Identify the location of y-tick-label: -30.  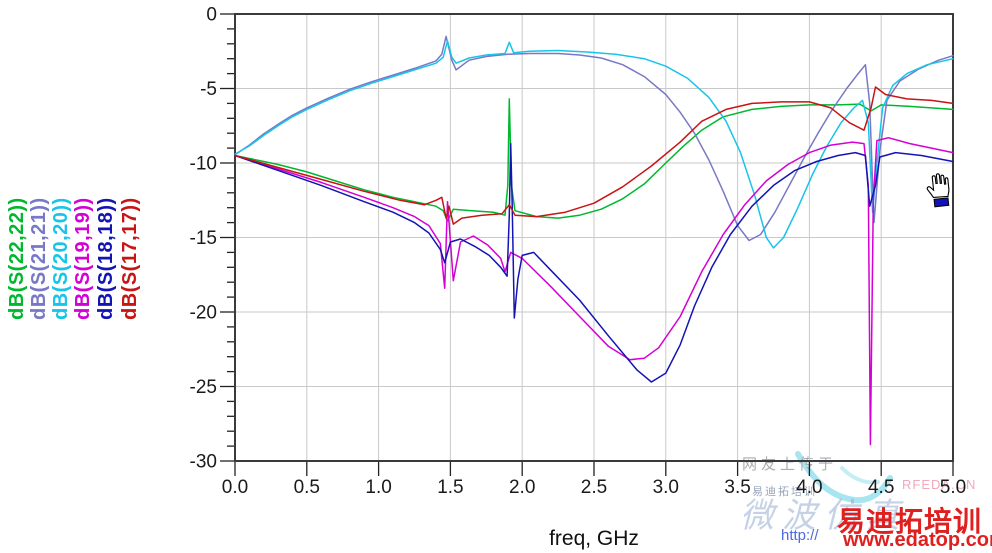
(203, 462).